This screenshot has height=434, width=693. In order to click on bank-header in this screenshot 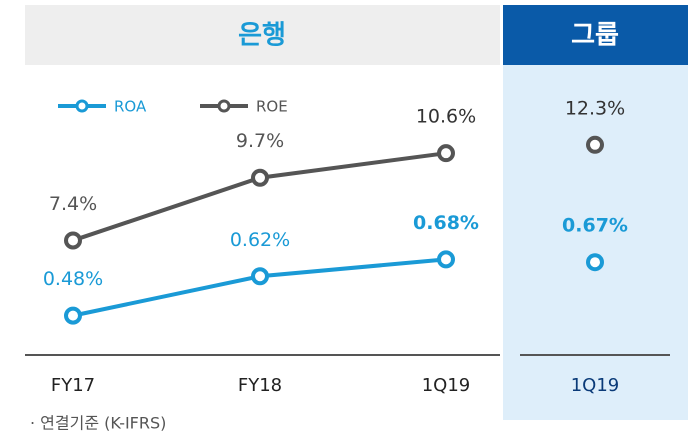, I will do `click(262, 35)`.